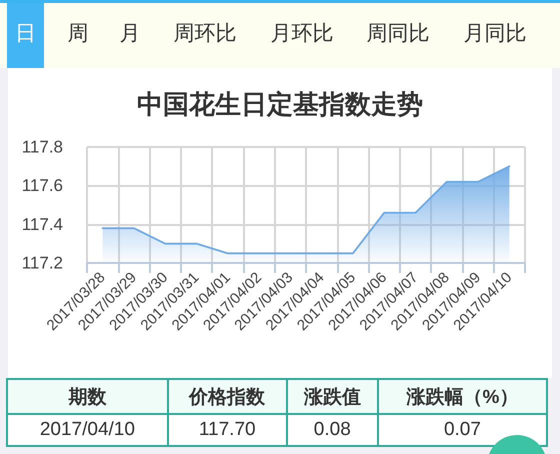 The image size is (560, 454). Describe the element at coordinates (462, 429) in the screenshot. I see `text: 0.07` at that location.